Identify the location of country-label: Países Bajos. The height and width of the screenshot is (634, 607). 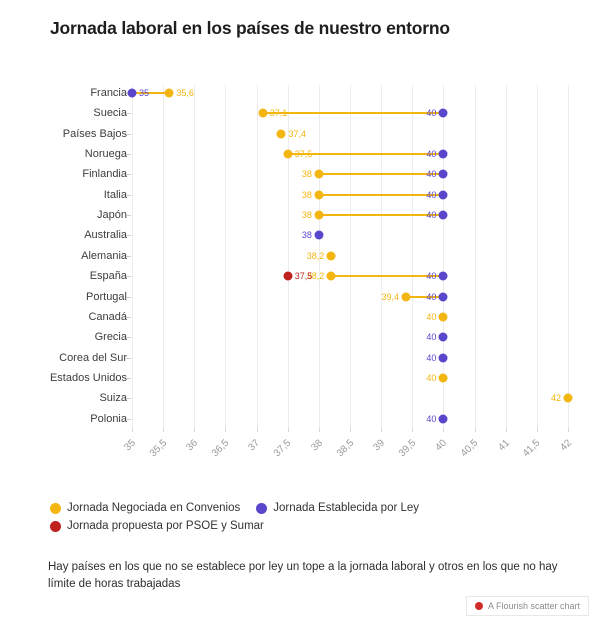
(94, 133).